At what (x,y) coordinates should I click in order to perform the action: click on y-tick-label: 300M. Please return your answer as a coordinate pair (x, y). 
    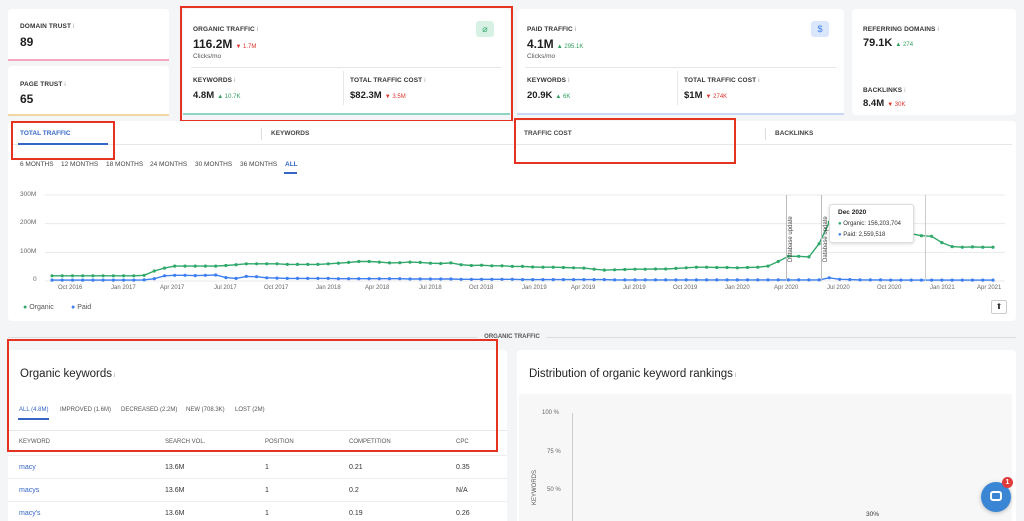
    Looking at the image, I should click on (28, 194).